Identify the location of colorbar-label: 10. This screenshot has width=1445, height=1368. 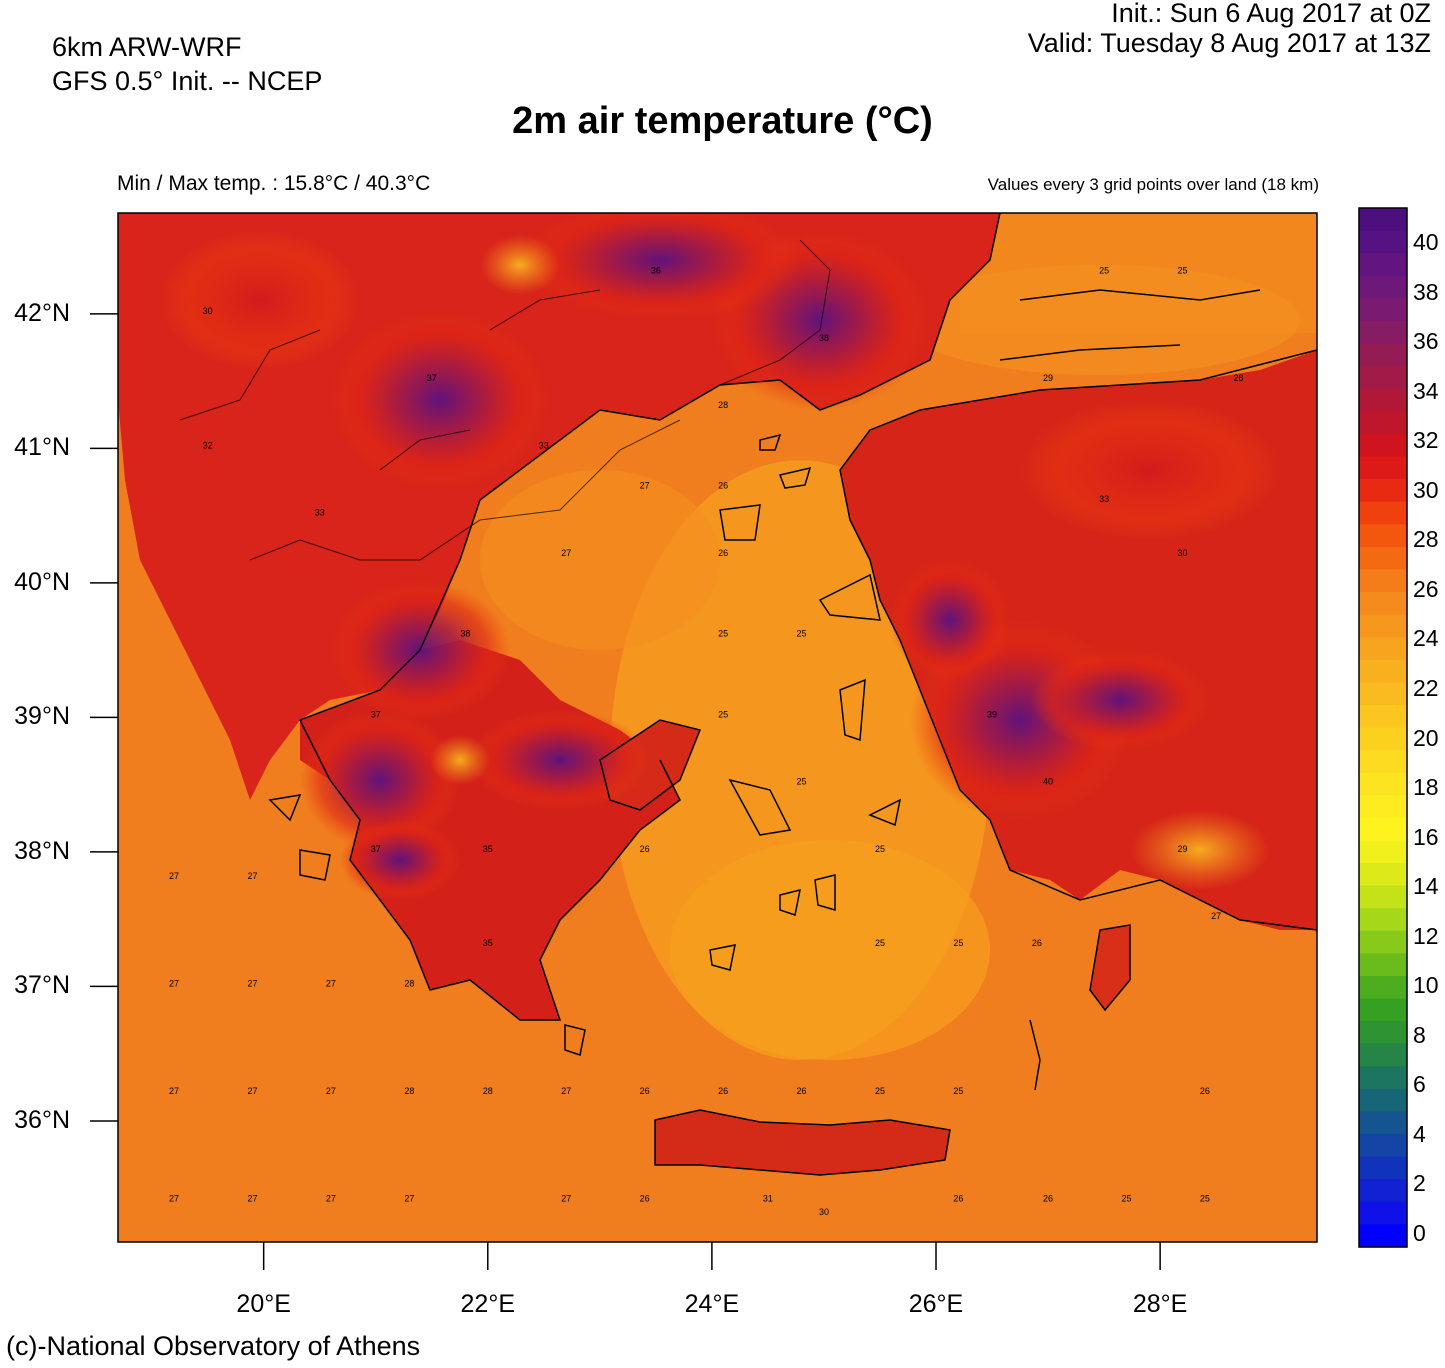
(1426, 985).